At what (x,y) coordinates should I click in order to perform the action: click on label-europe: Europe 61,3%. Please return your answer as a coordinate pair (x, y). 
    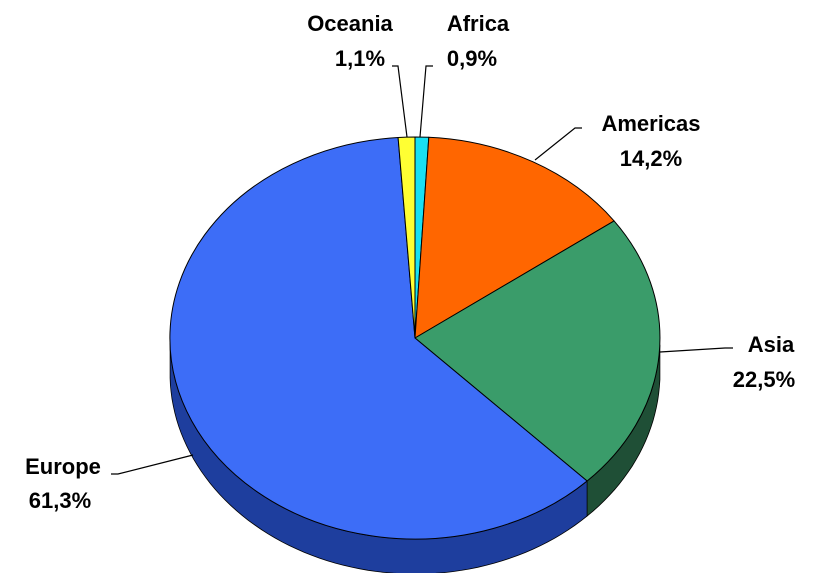
    Looking at the image, I should click on (63, 483).